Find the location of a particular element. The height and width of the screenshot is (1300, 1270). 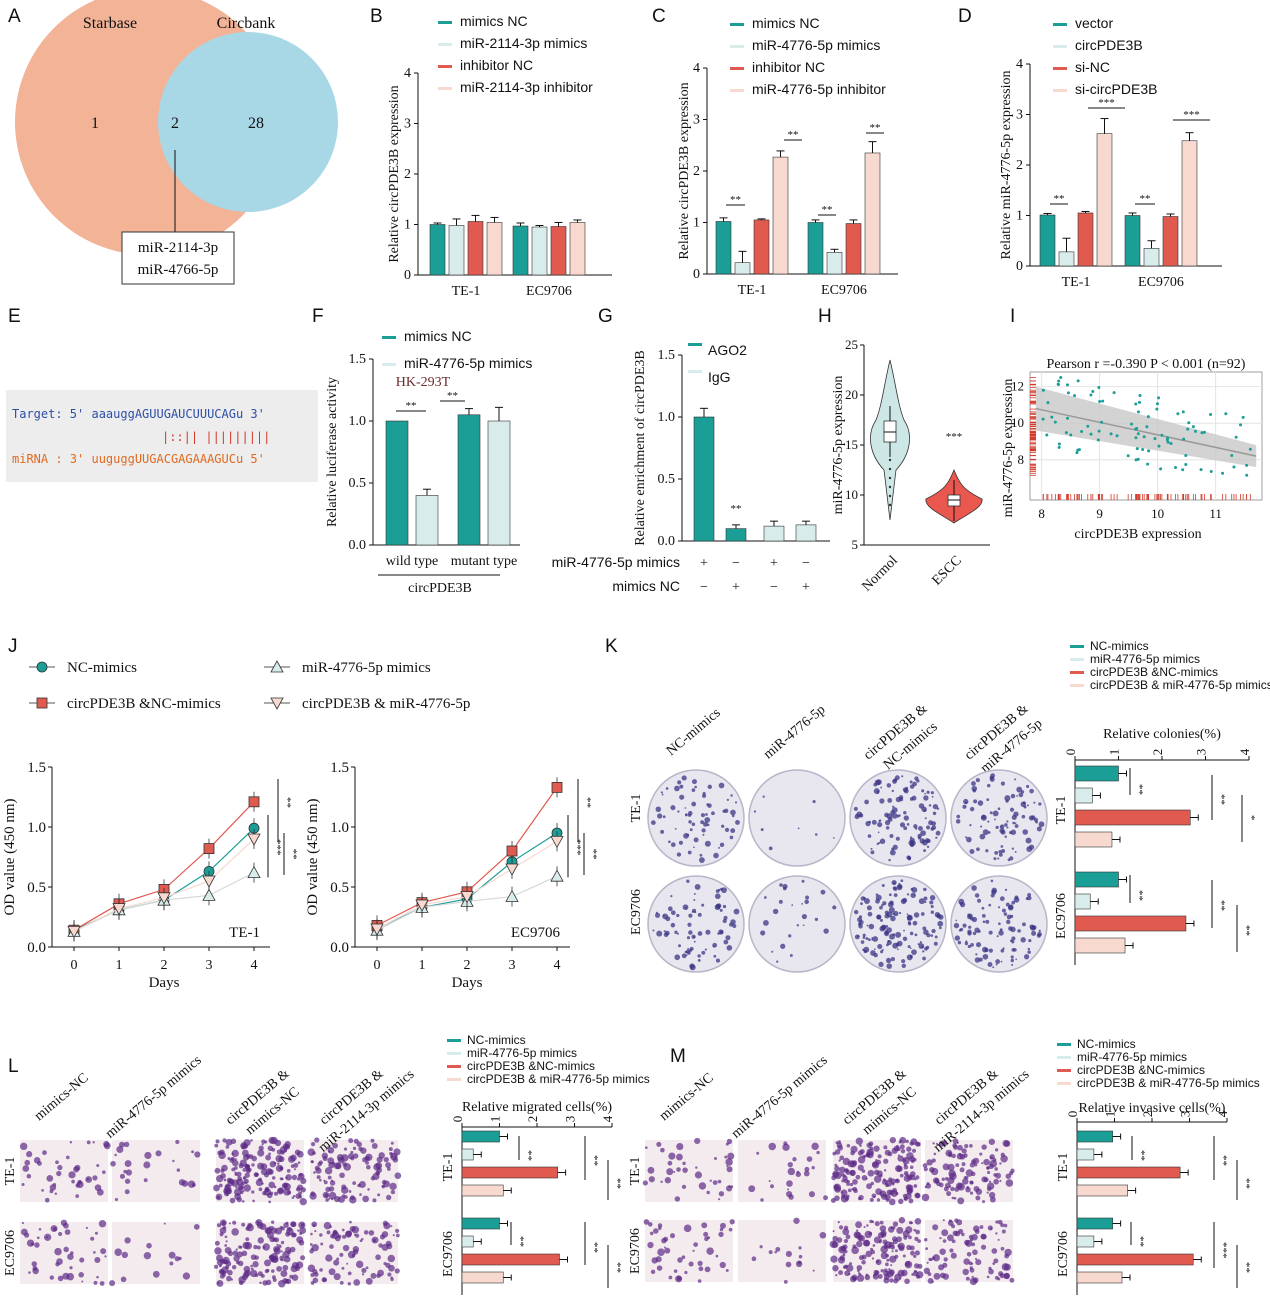

chart-title-M: Relative invasive cells(%) is located at coordinates (1152, 1108).